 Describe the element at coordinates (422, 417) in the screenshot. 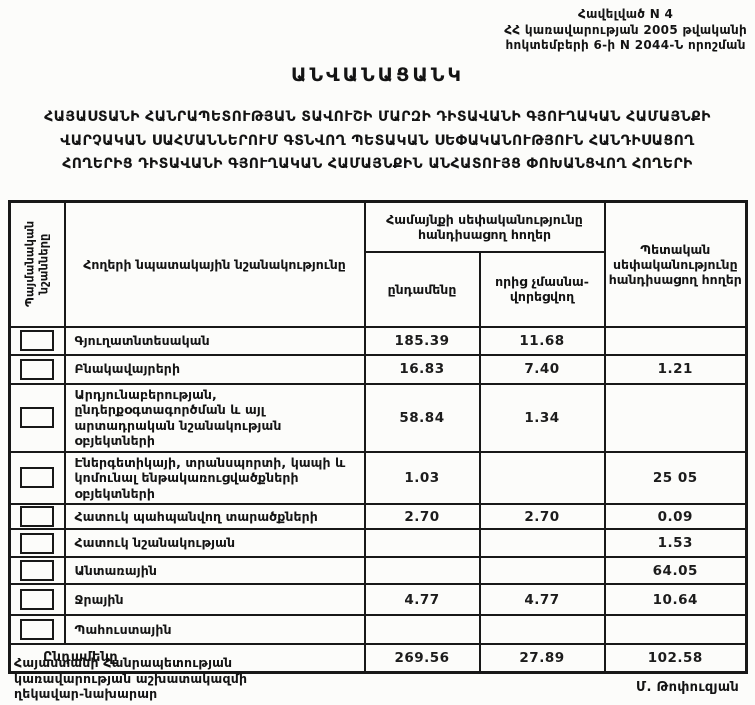

I see `community-total-value: 58.84` at that location.